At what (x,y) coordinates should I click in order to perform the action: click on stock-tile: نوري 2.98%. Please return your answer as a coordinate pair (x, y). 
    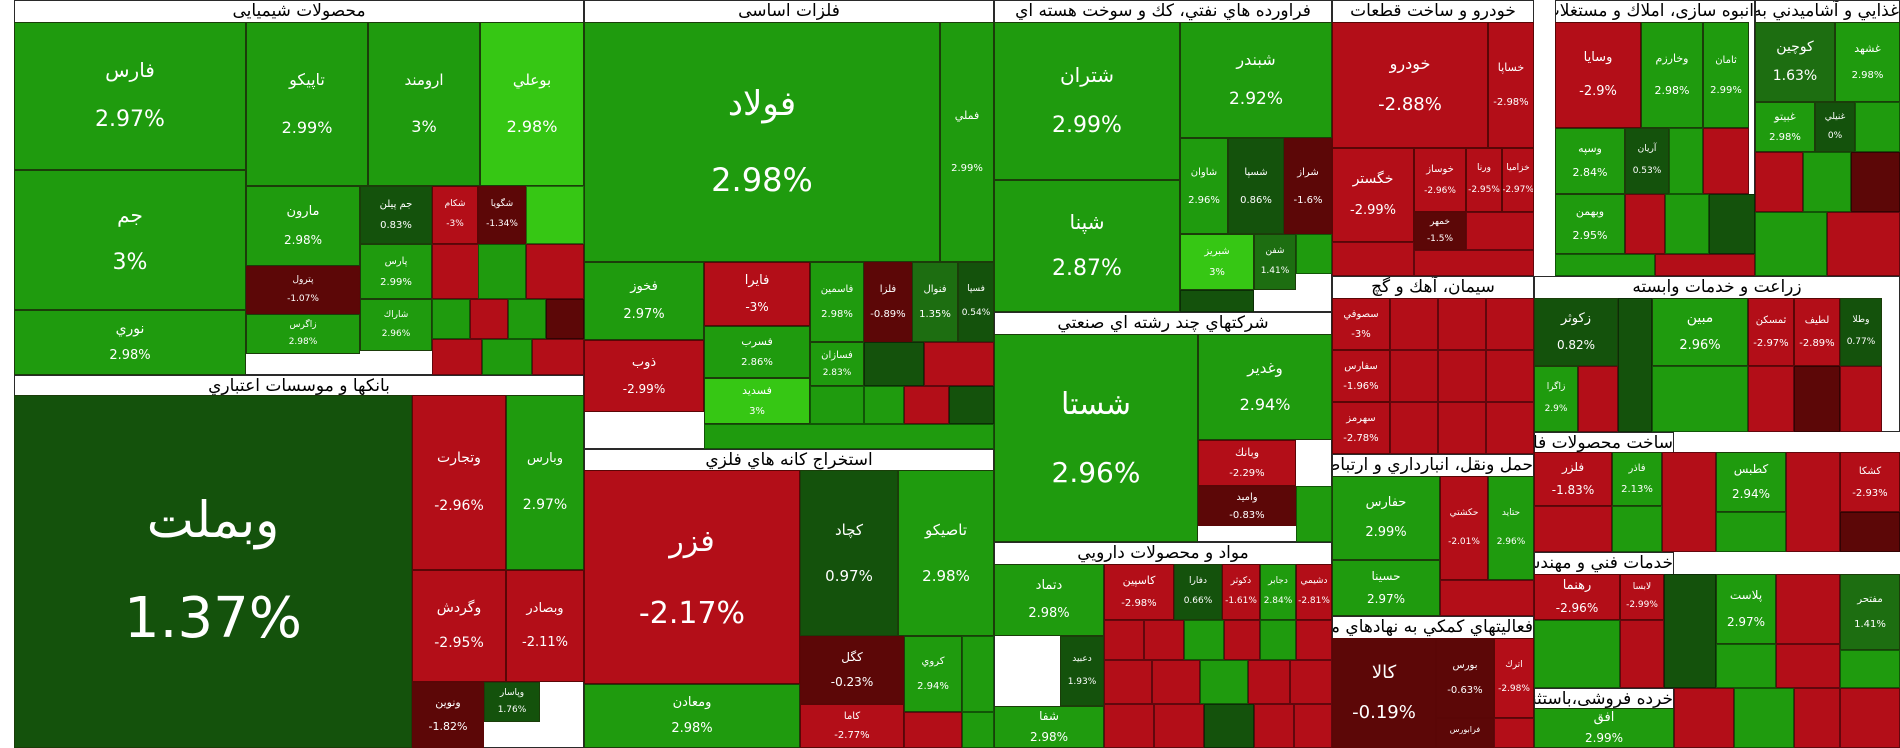
    Looking at the image, I should click on (130, 342).